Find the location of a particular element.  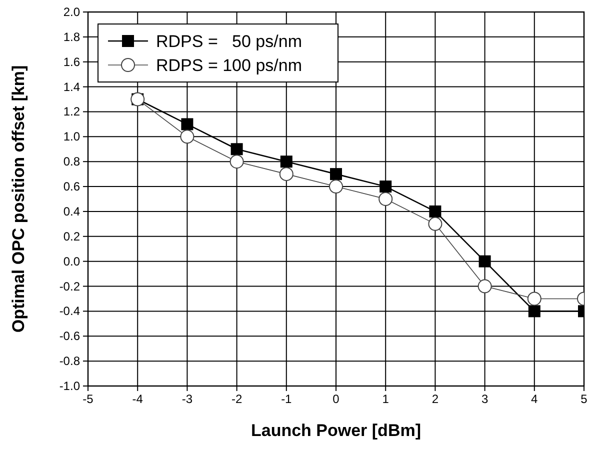

x-tick-label: 2 is located at coordinates (435, 399).